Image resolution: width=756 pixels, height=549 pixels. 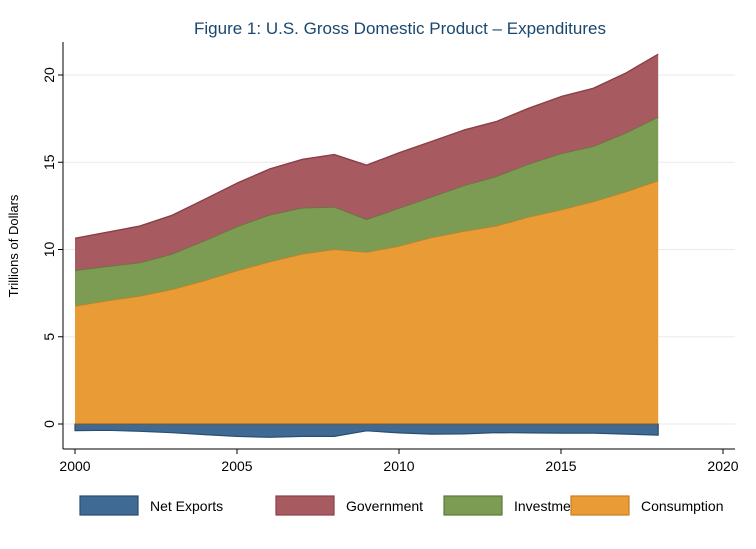 I want to click on y-tick-label-20: 20, so click(x=49, y=75).